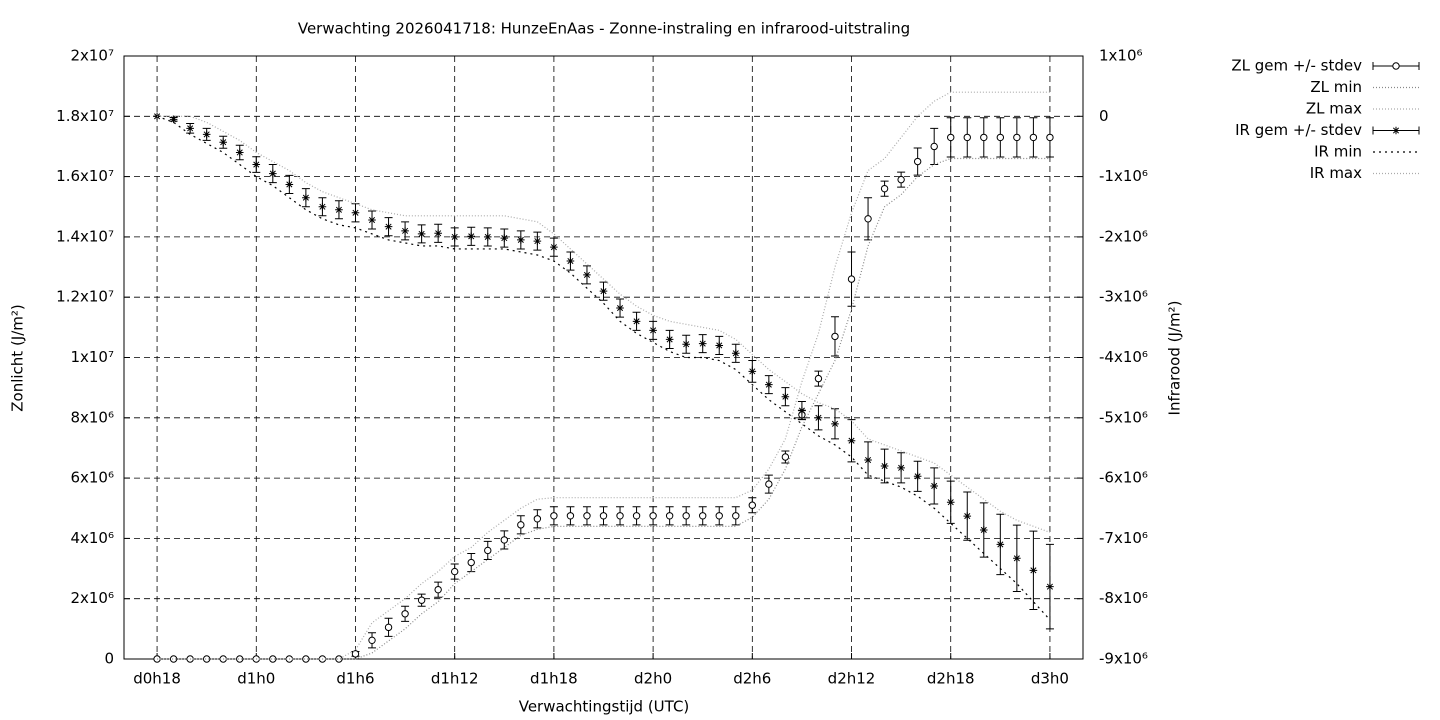  I want to click on y-tick-label: 4x10⁶, so click(92, 538).